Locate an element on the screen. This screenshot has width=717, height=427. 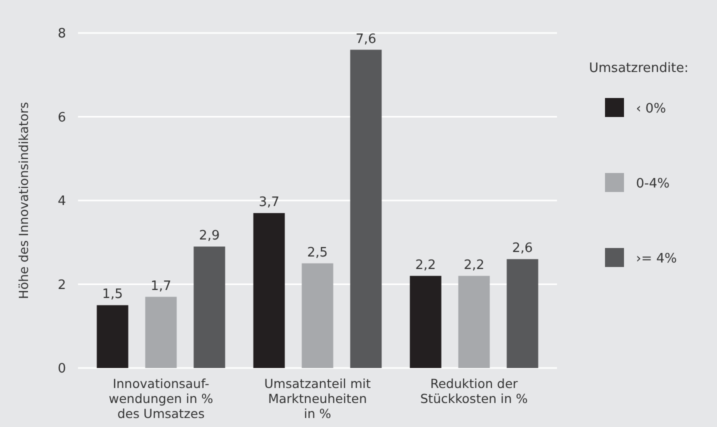
y-tick-label: 0 is located at coordinates (62, 369).